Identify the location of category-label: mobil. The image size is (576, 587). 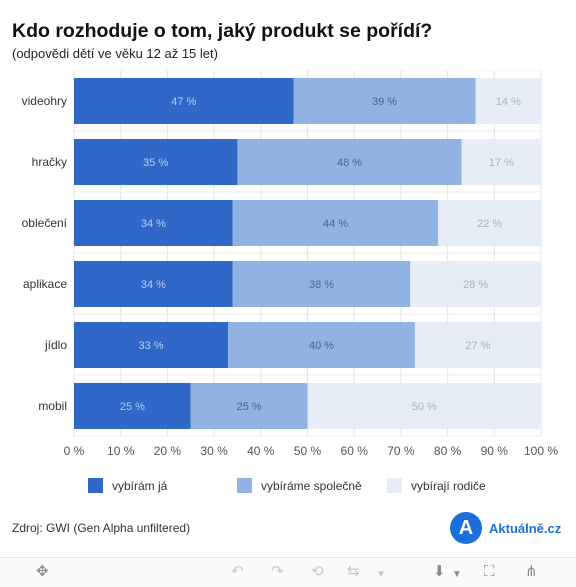
(52, 406).